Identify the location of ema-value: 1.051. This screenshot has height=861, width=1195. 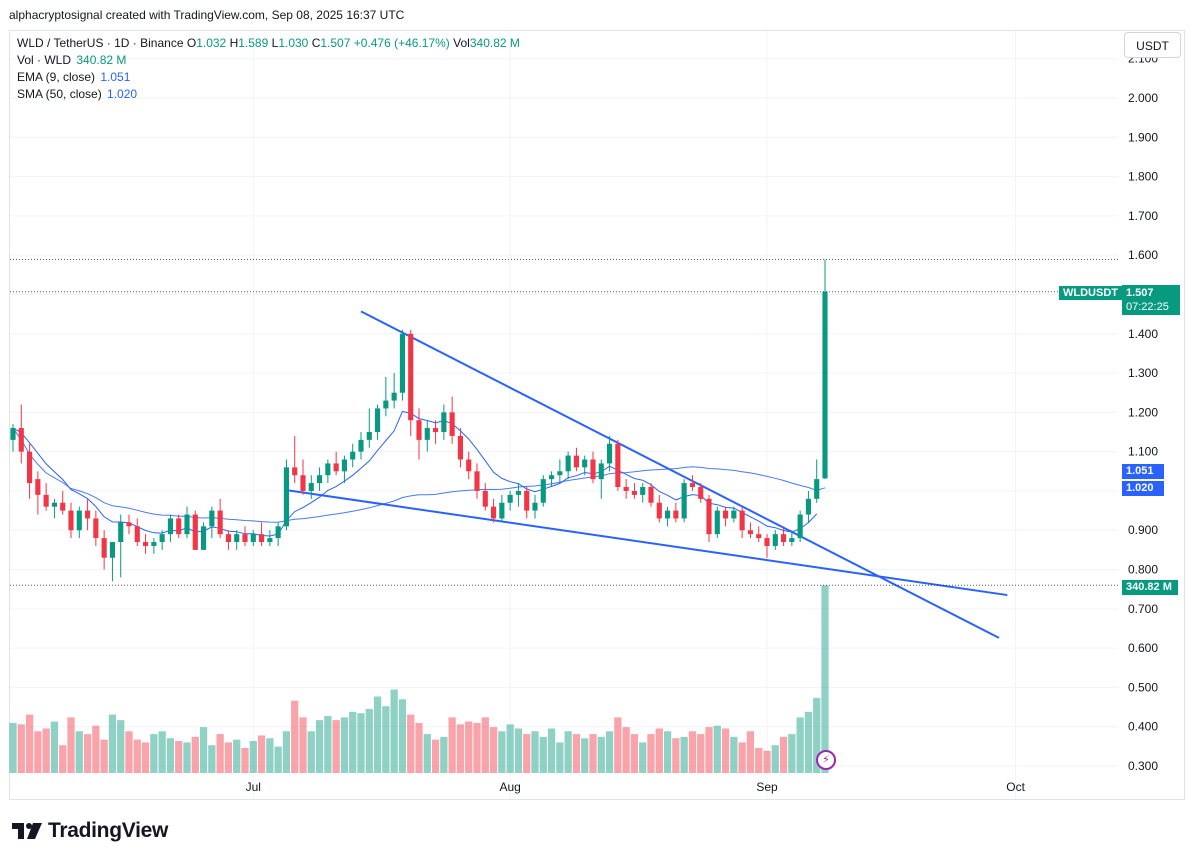
(115, 77).